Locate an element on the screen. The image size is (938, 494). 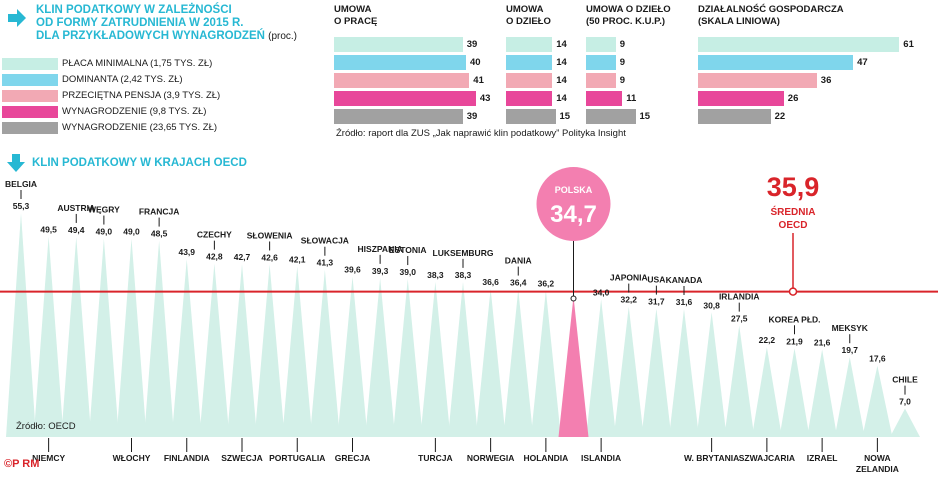
panel-bar-value: 26 is located at coordinates (793, 98).